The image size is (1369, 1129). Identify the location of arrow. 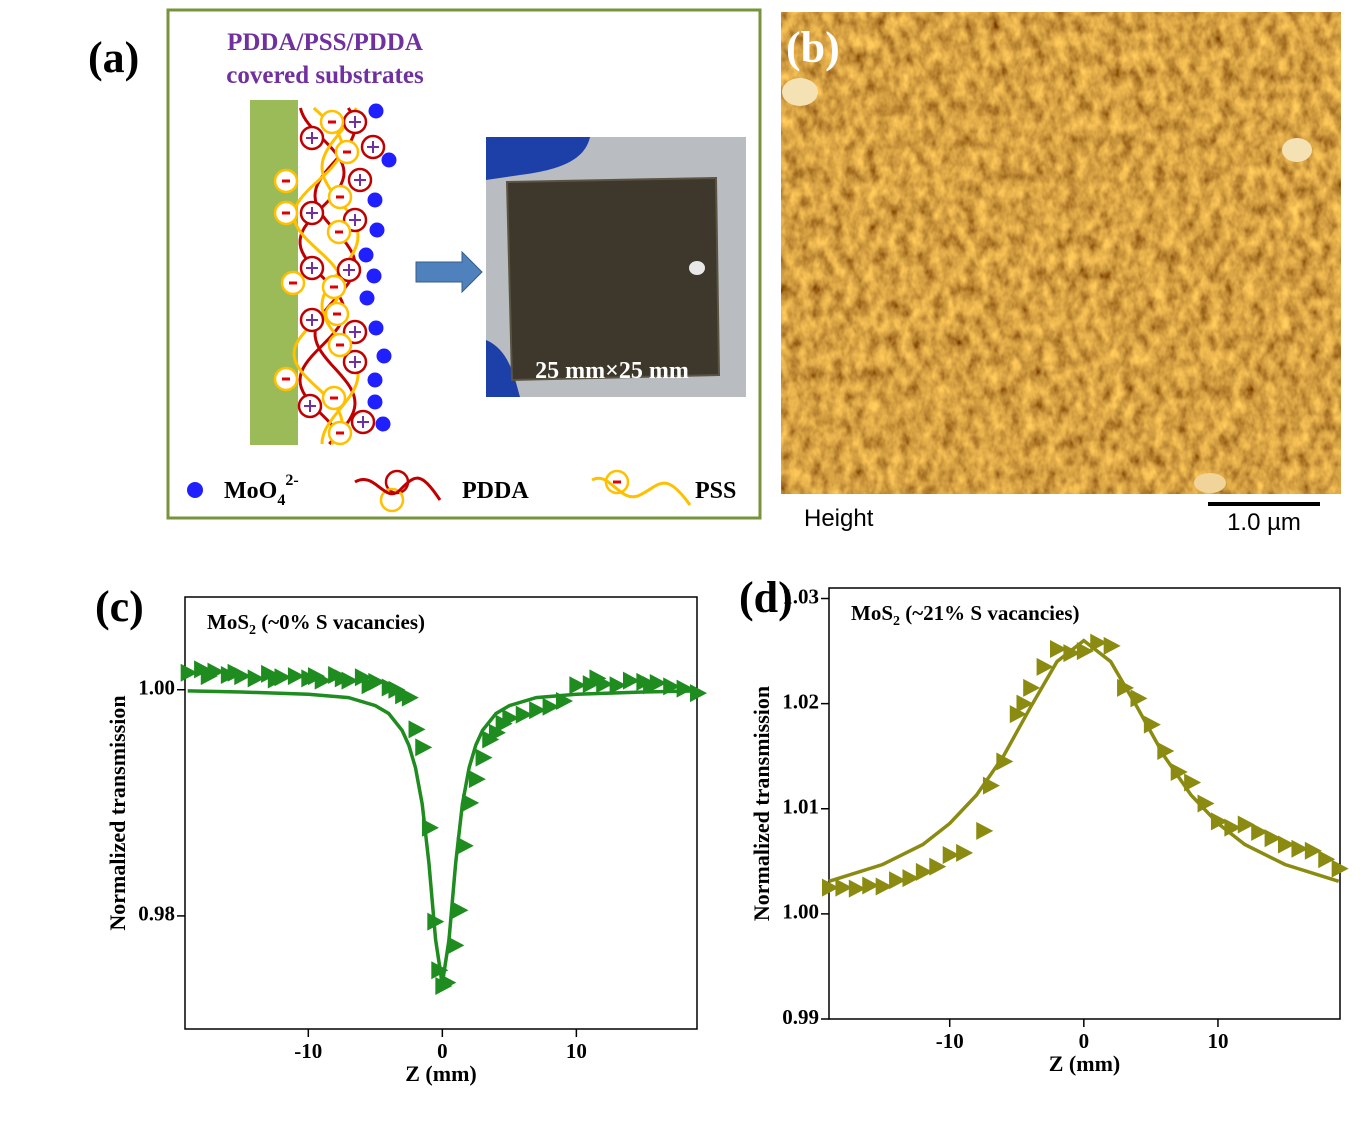
(449, 272).